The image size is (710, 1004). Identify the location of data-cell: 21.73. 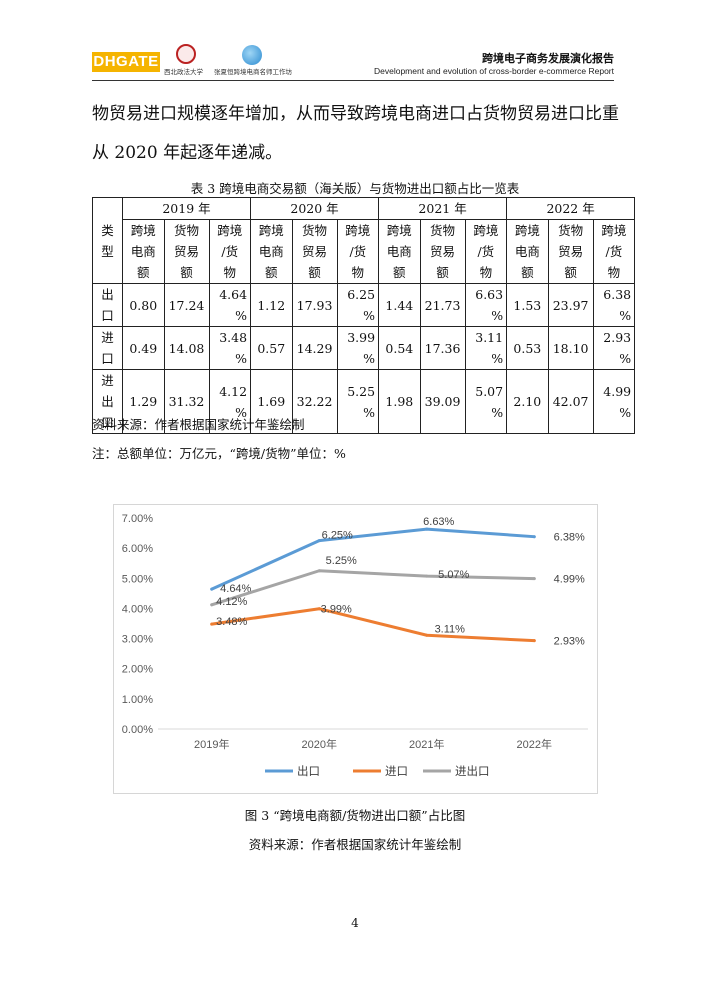
(442, 305).